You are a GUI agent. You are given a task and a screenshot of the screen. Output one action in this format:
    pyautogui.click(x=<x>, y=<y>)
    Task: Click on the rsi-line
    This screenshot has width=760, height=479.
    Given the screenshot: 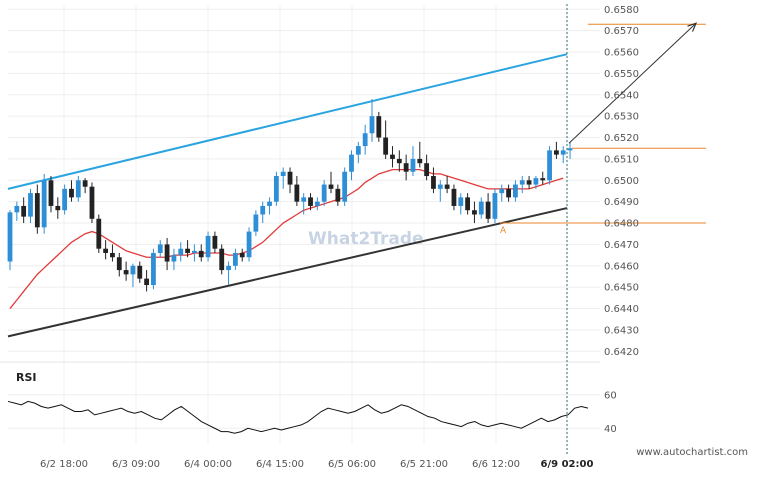 What is the action you would take?
    pyautogui.click(x=298, y=417)
    